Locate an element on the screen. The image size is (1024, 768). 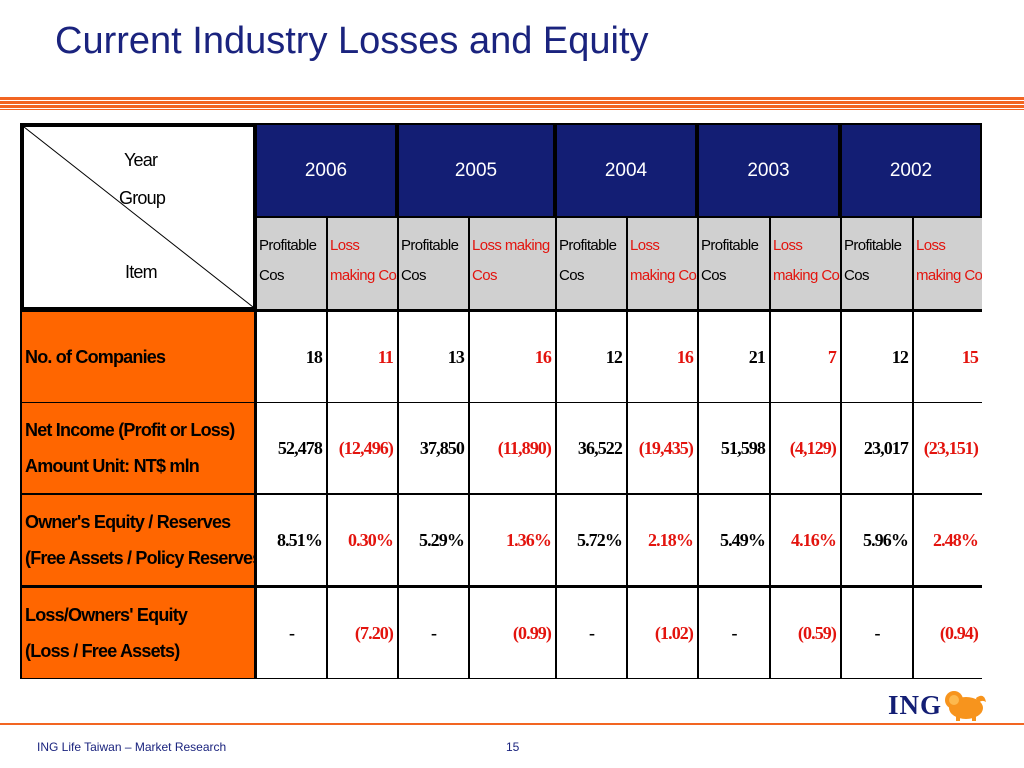
lion-icon is located at coordinates (966, 706).